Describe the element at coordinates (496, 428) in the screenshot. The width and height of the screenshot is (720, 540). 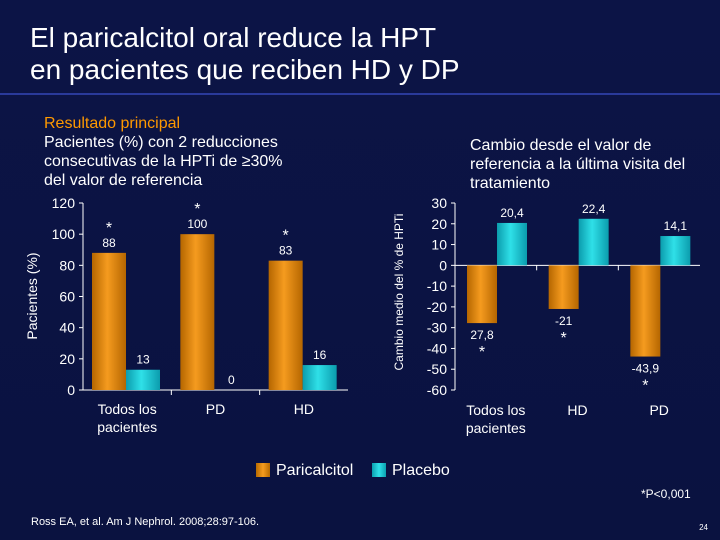
I see `chart2-category-label: pacientes` at that location.